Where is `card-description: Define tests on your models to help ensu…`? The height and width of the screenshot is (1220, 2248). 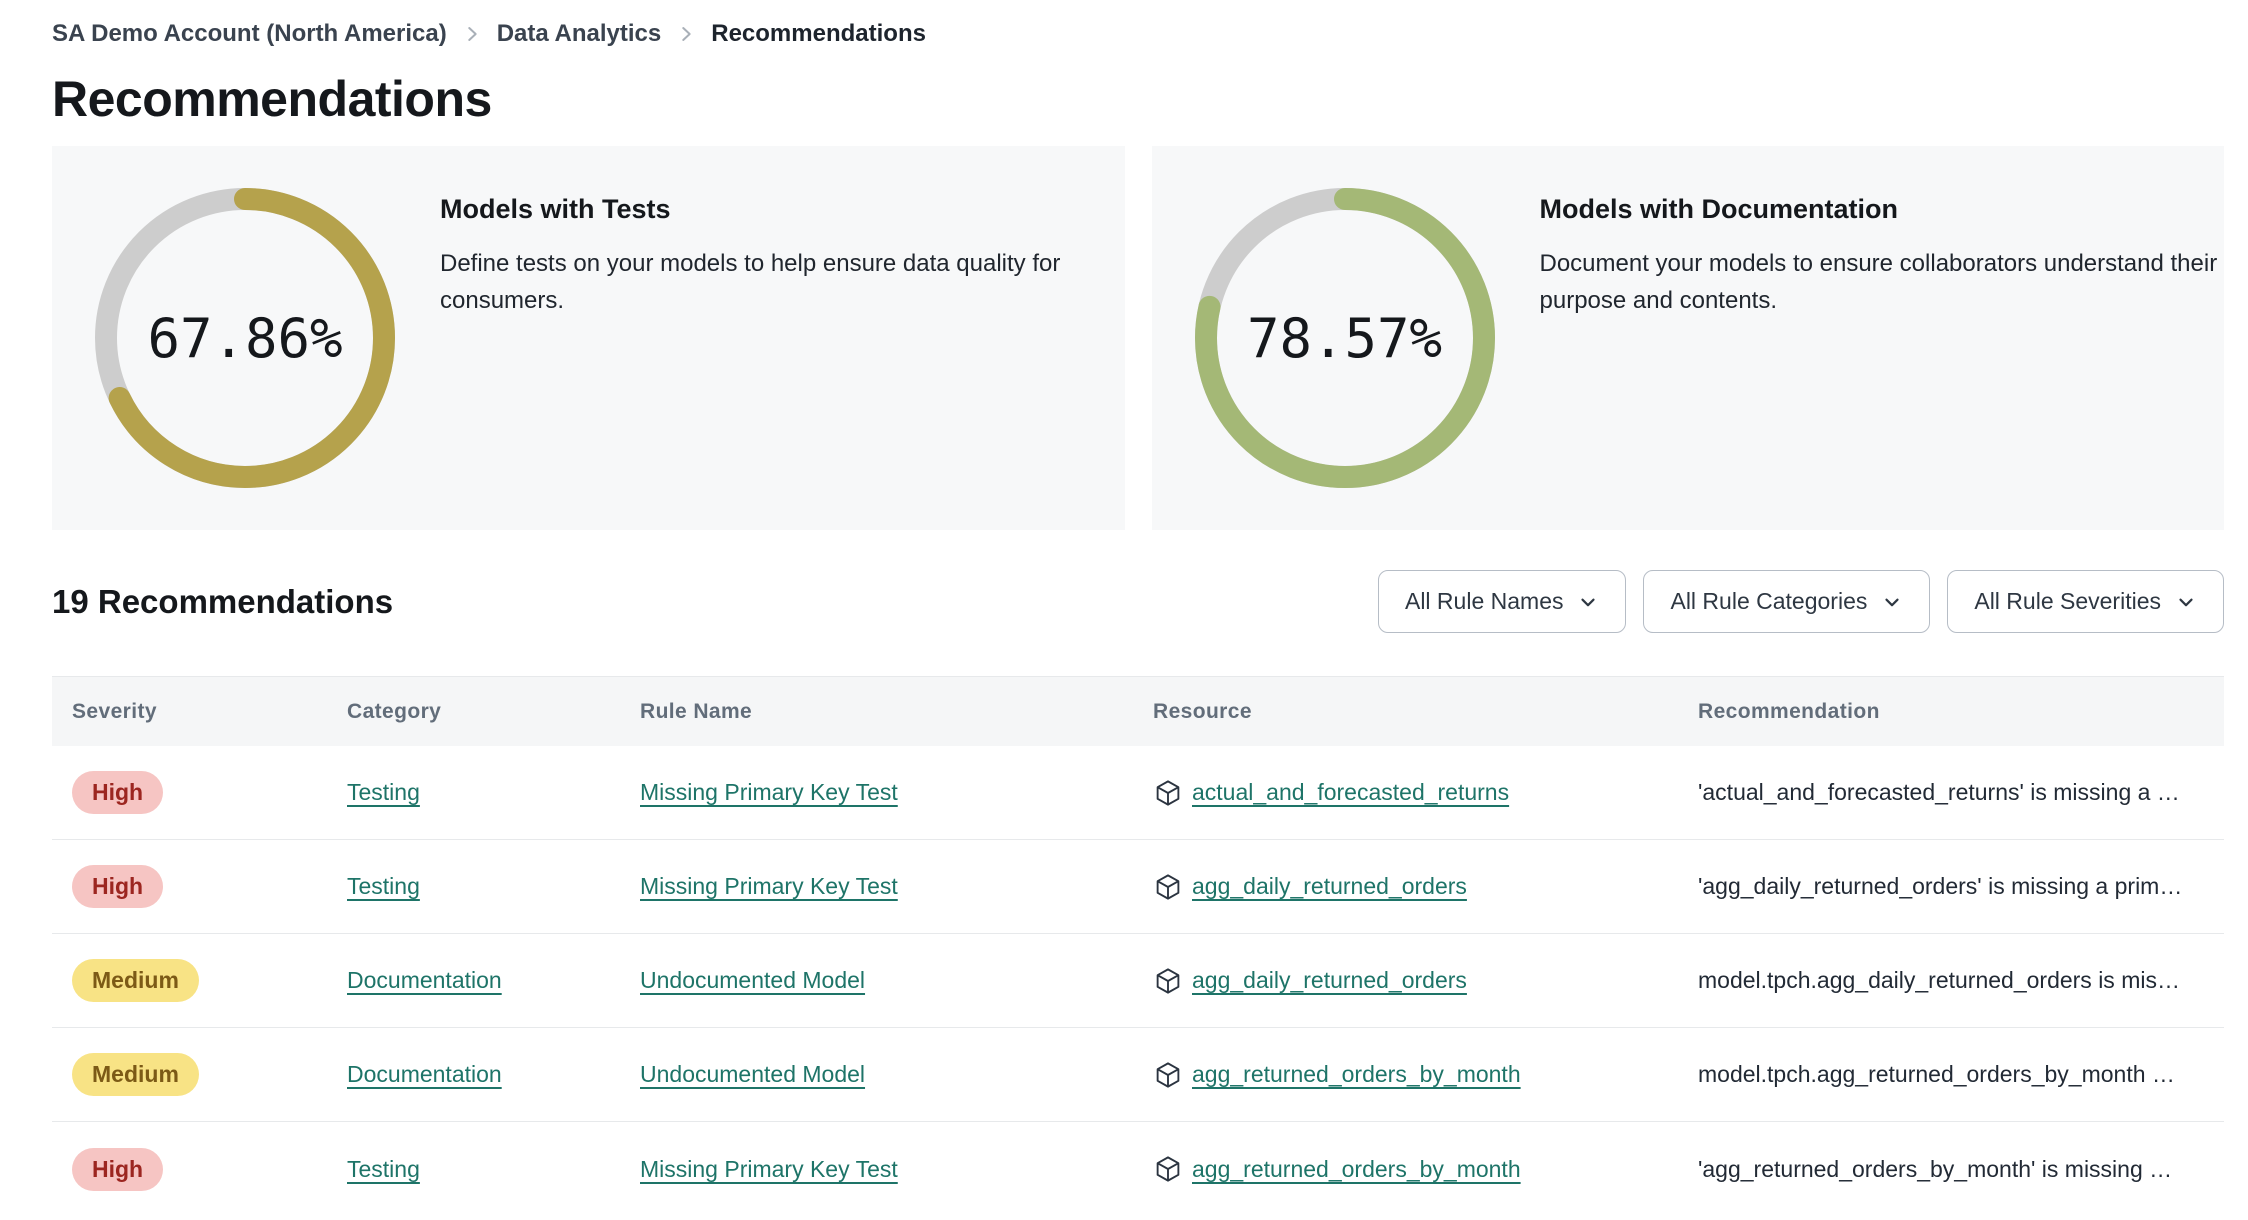 card-description: Define tests on your models to help ensu… is located at coordinates (750, 282).